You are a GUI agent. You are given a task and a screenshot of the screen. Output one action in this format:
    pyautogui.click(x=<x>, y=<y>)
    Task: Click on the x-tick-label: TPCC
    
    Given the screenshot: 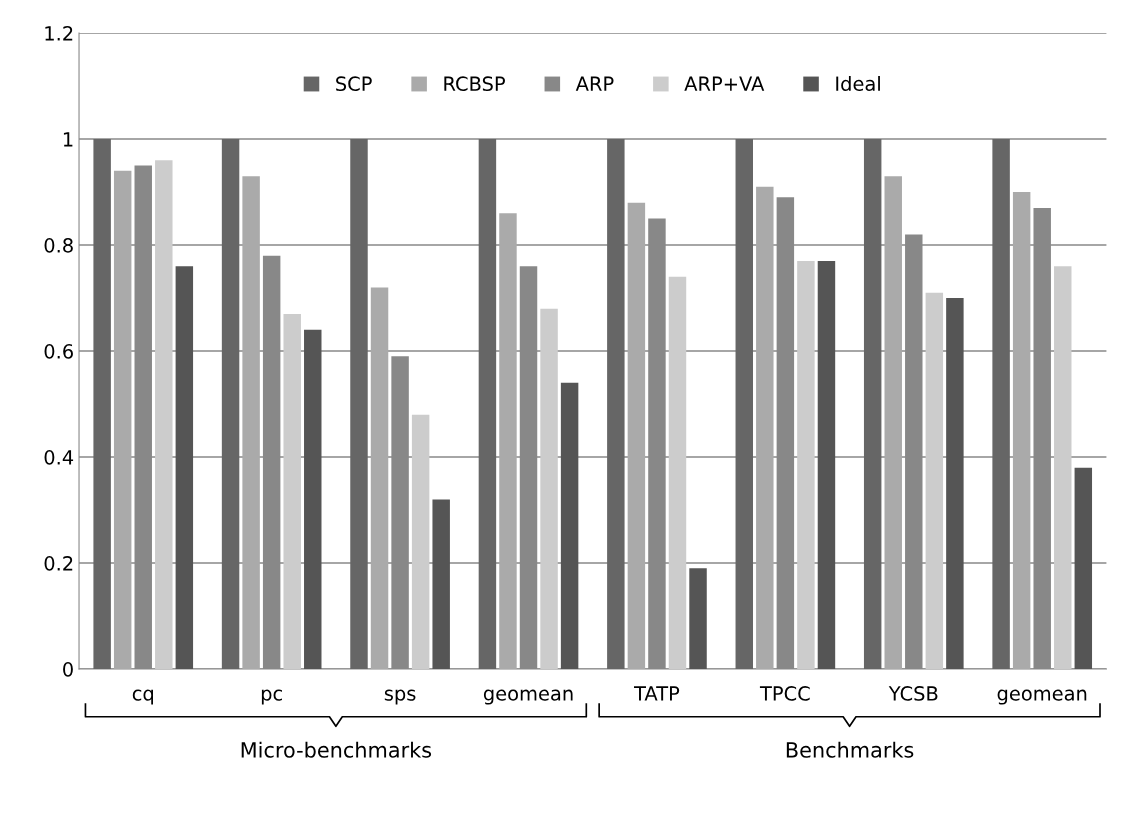 What is the action you would take?
    pyautogui.click(x=784, y=693)
    